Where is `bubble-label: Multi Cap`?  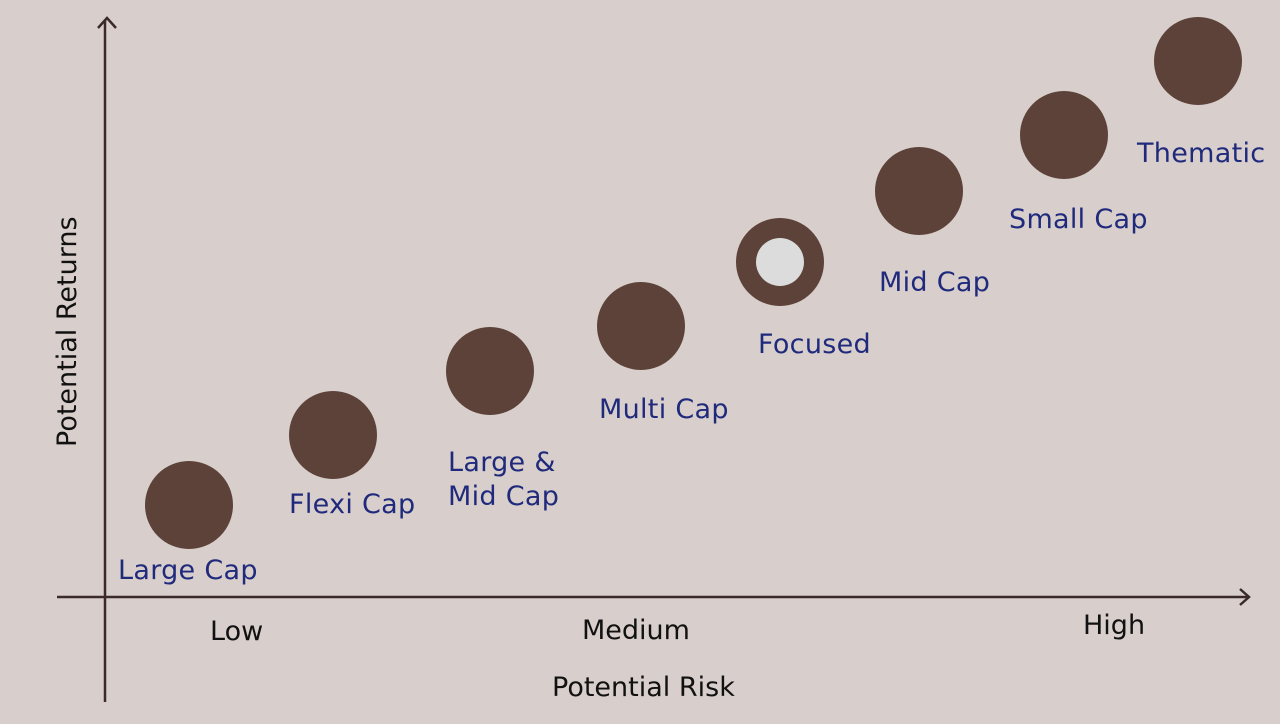 bubble-label: Multi Cap is located at coordinates (664, 409).